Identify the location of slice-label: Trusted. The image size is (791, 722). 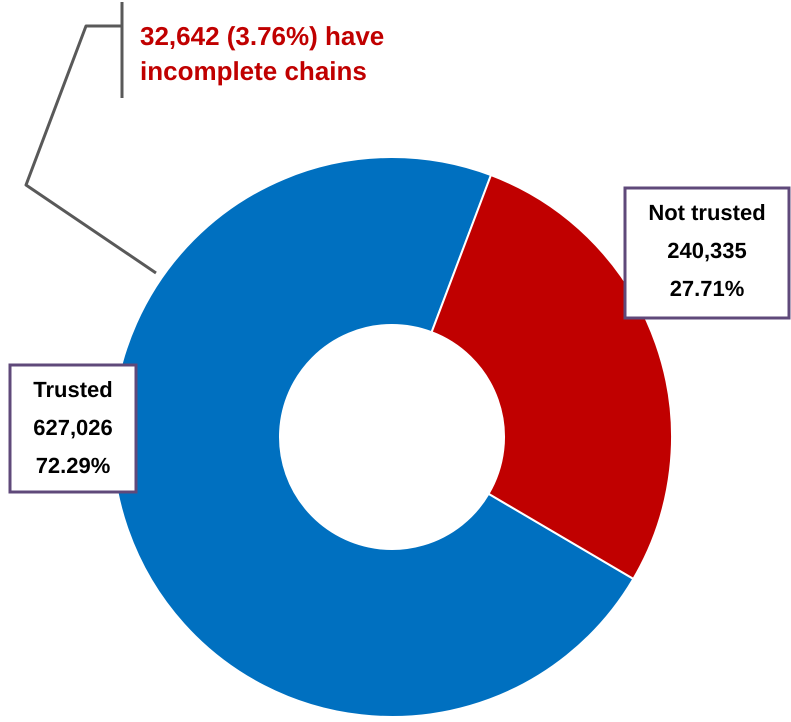
(73, 389).